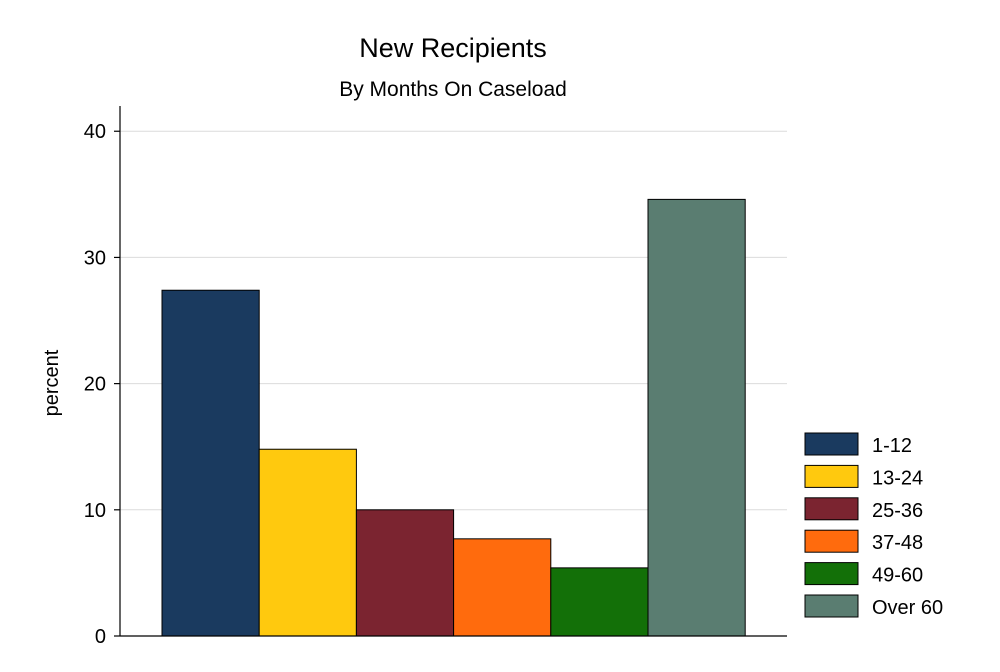 Image resolution: width=1000 pixels, height=672 pixels. Describe the element at coordinates (873, 525) in the screenshot. I see `legend: 1-12 13-24 25-36 37-48 49-60 Over 60` at that location.